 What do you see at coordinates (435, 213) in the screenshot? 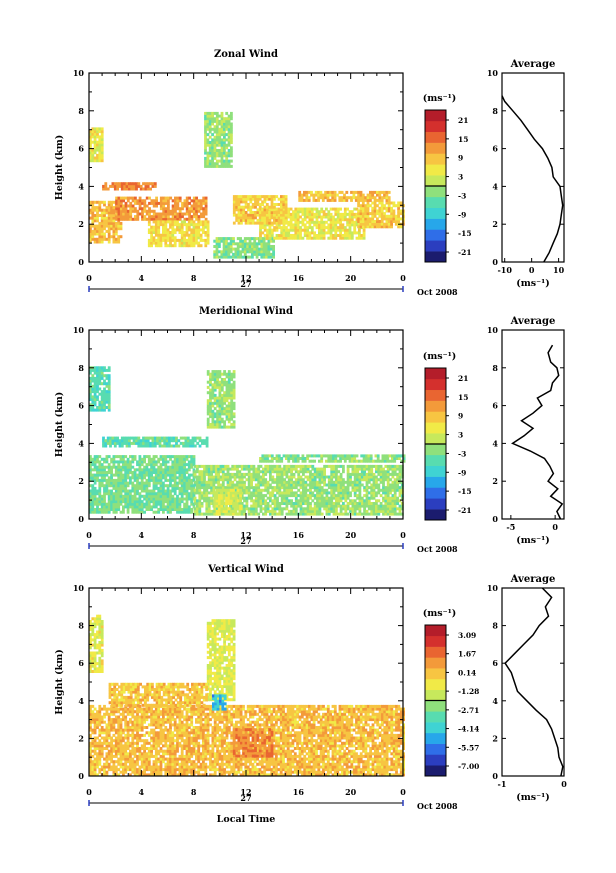
I see `colorbar-swatch` at bounding box center [435, 213].